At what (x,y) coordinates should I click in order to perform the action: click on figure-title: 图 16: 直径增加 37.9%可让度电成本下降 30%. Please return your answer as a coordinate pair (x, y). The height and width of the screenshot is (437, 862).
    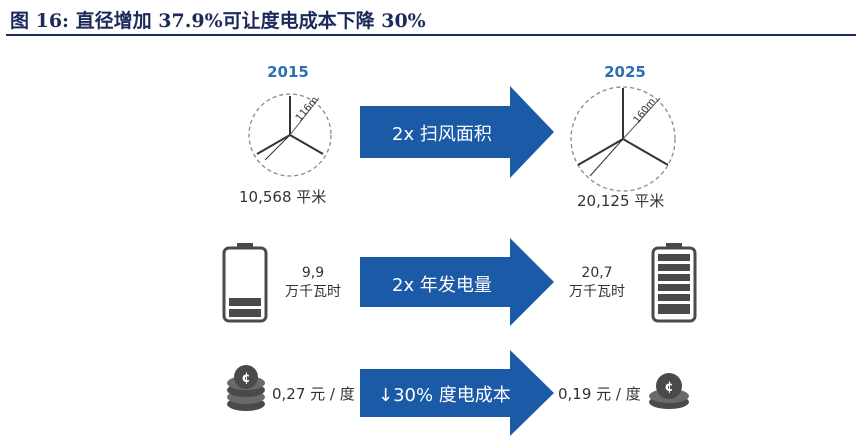
    Looking at the image, I should click on (218, 21).